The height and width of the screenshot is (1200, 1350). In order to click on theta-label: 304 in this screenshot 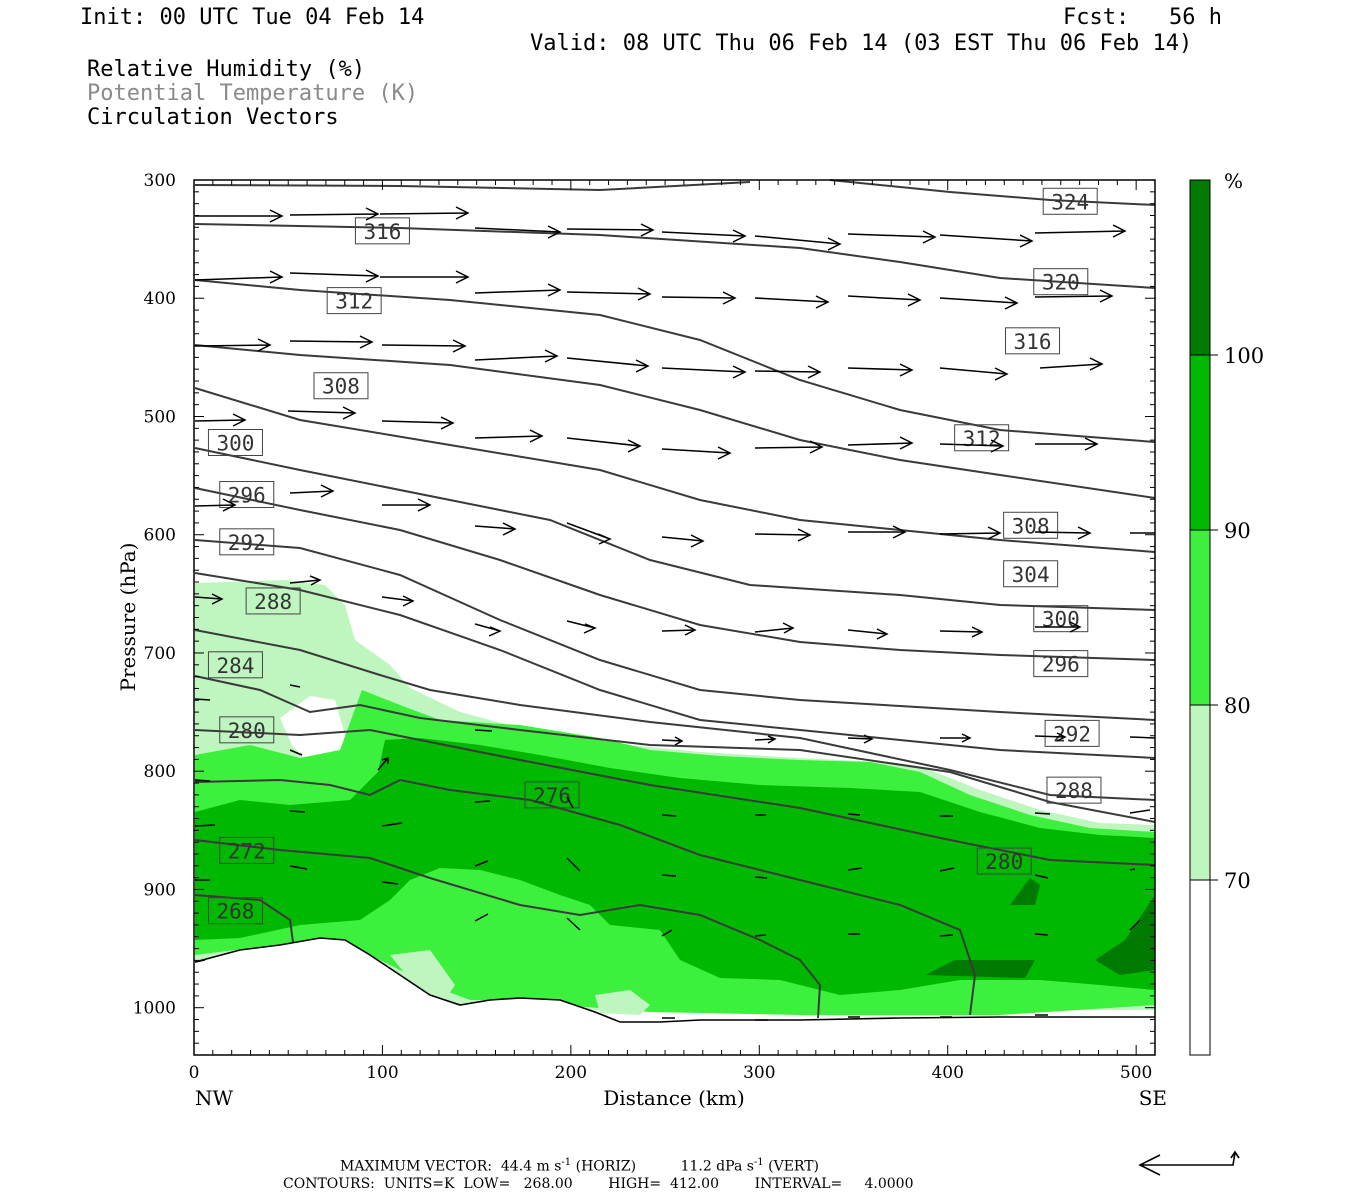, I will do `click(1031, 574)`.